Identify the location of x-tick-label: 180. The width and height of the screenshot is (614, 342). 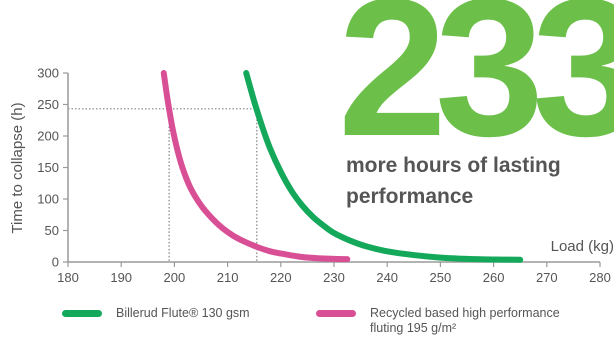
(68, 277).